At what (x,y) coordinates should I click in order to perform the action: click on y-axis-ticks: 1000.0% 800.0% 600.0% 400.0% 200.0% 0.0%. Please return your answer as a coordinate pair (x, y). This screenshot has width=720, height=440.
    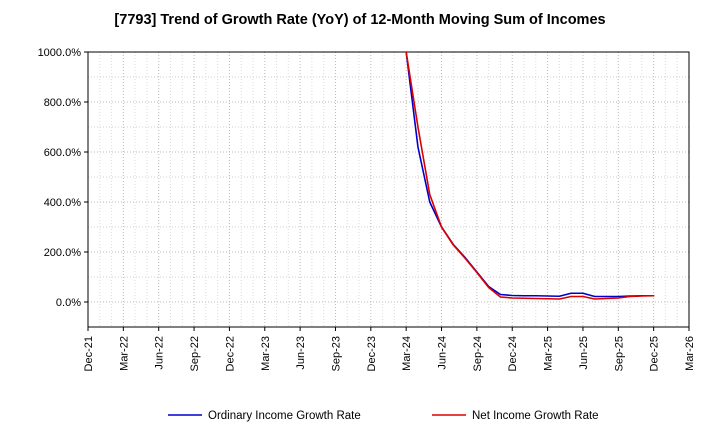
    Looking at the image, I should click on (63, 178).